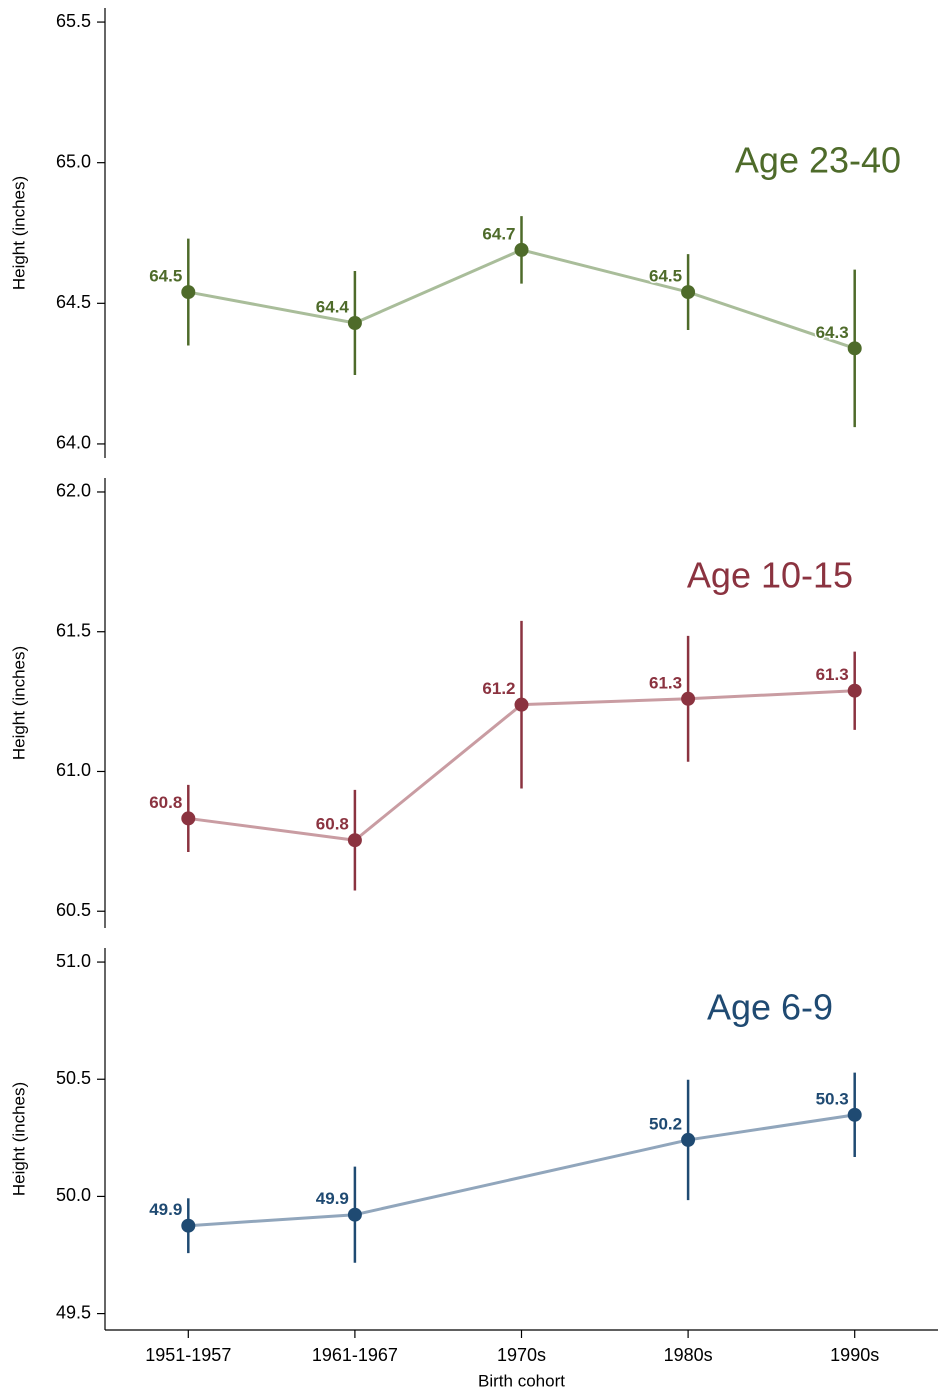  Describe the element at coordinates (770, 1007) in the screenshot. I see `panel-title: Age 6-9` at that location.